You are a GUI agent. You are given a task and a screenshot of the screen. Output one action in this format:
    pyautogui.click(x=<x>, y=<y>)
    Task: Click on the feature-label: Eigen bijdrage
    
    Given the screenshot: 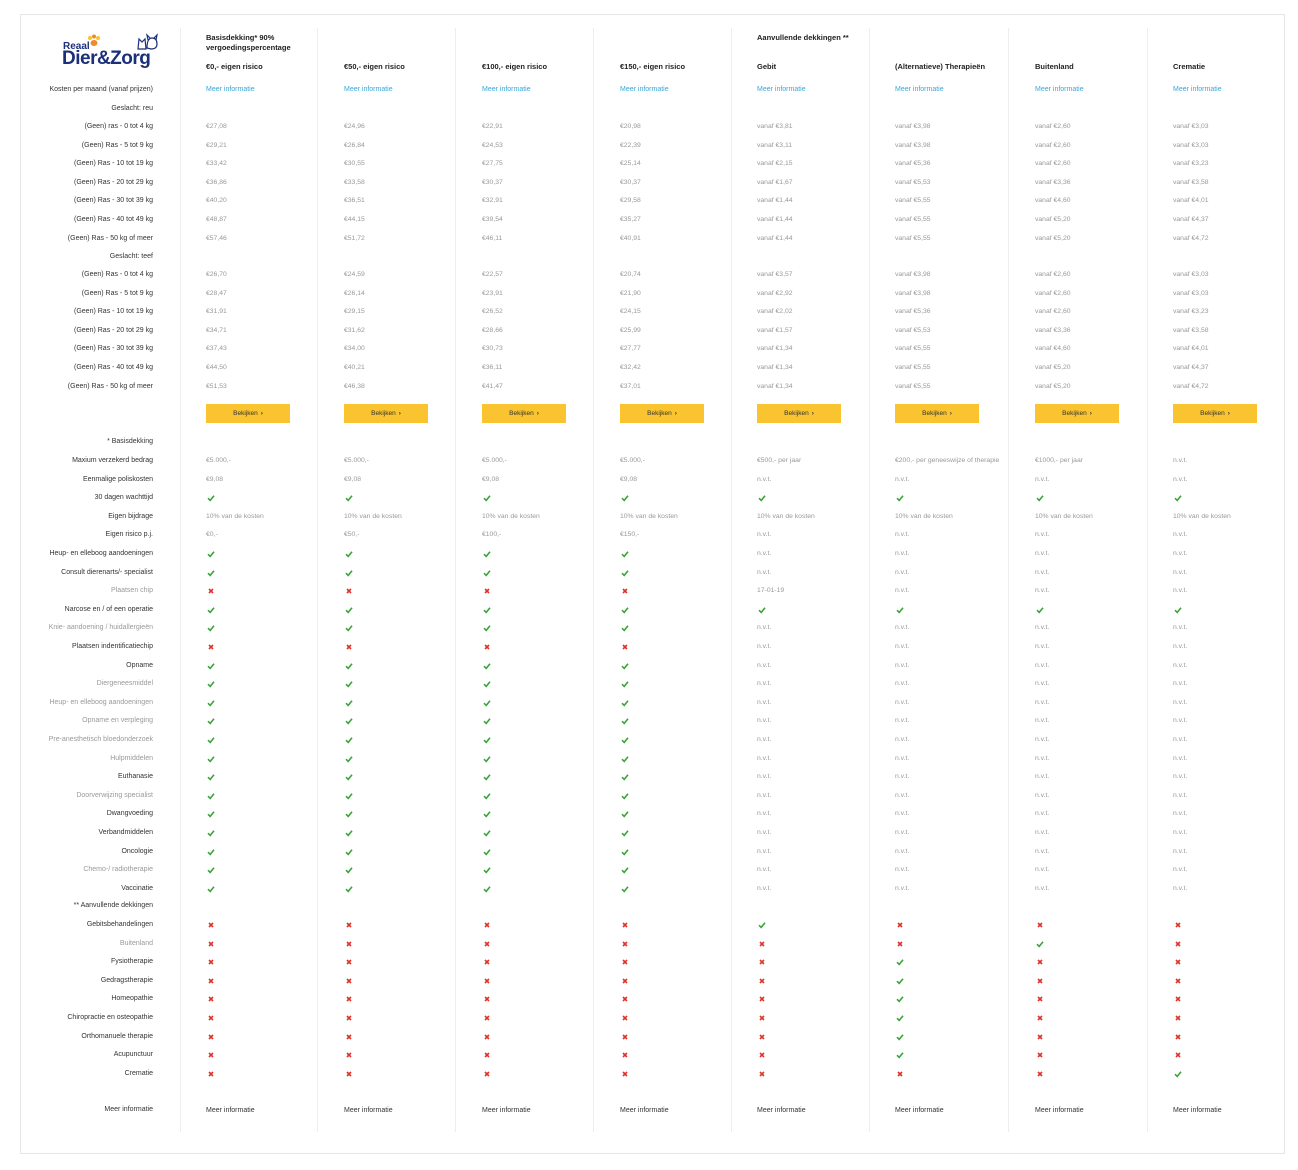 What is the action you would take?
    pyautogui.click(x=130, y=516)
    